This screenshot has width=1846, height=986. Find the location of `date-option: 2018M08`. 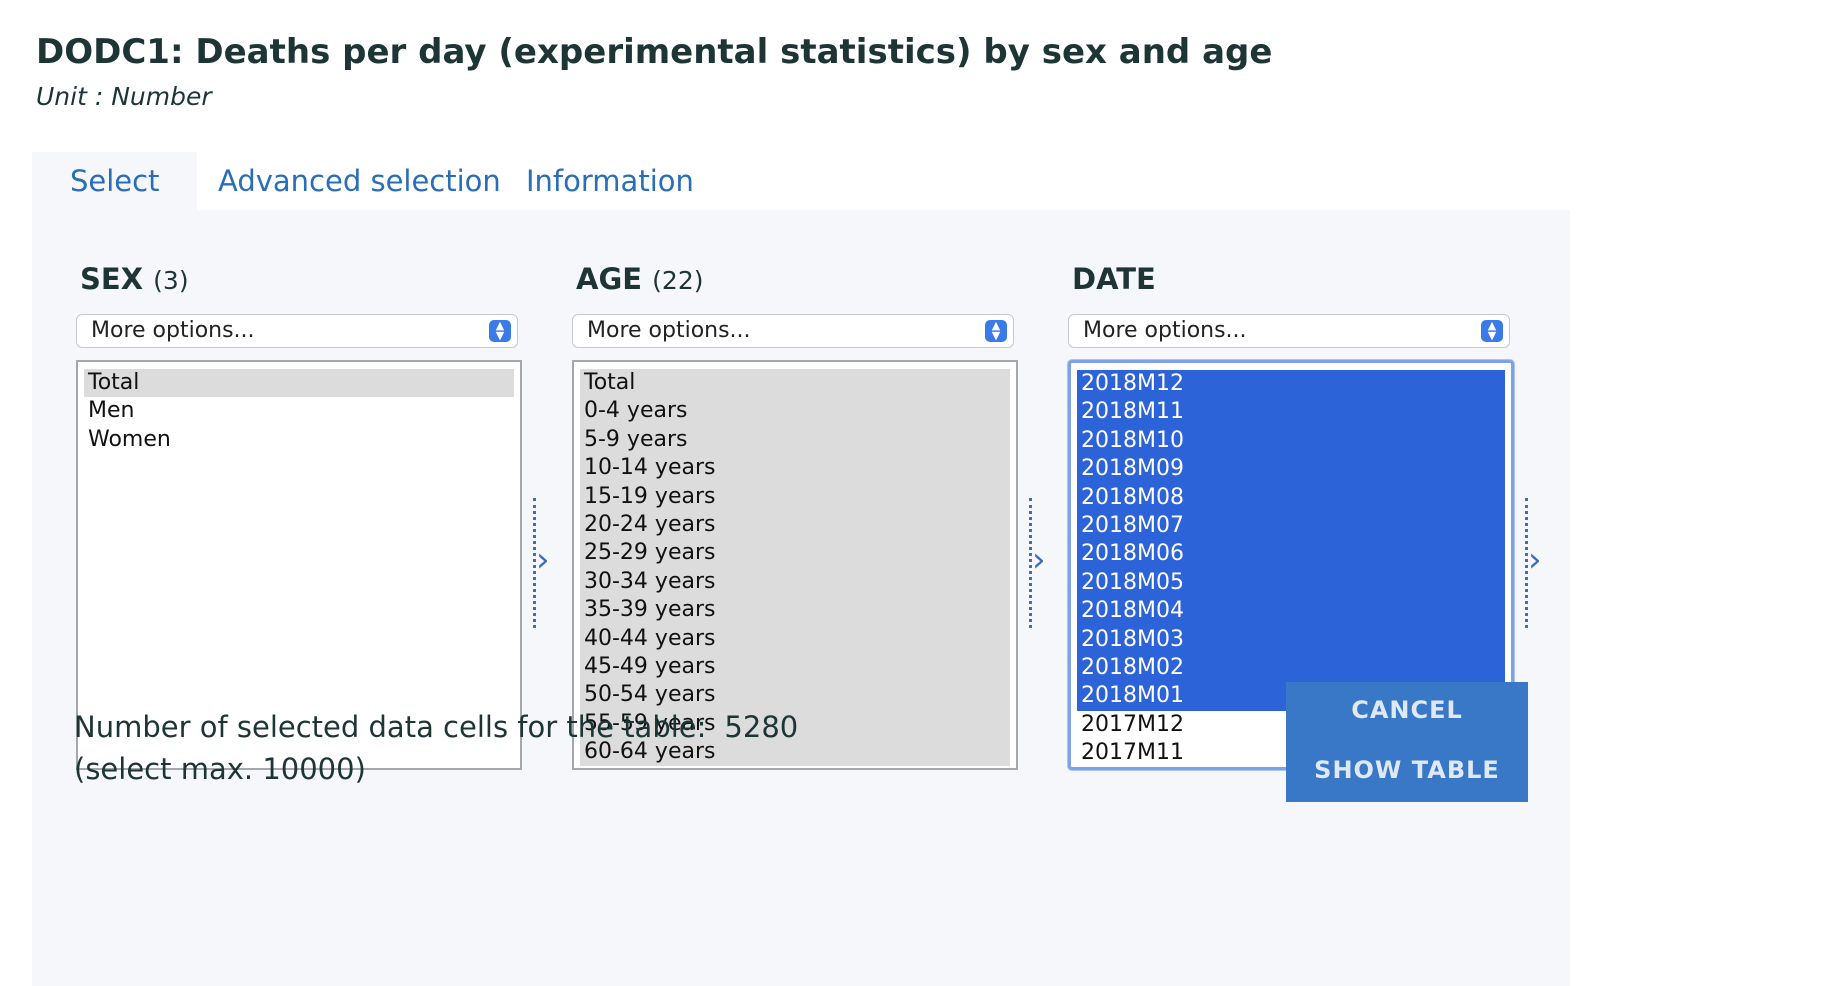

date-option: 2018M08 is located at coordinates (1291, 497).